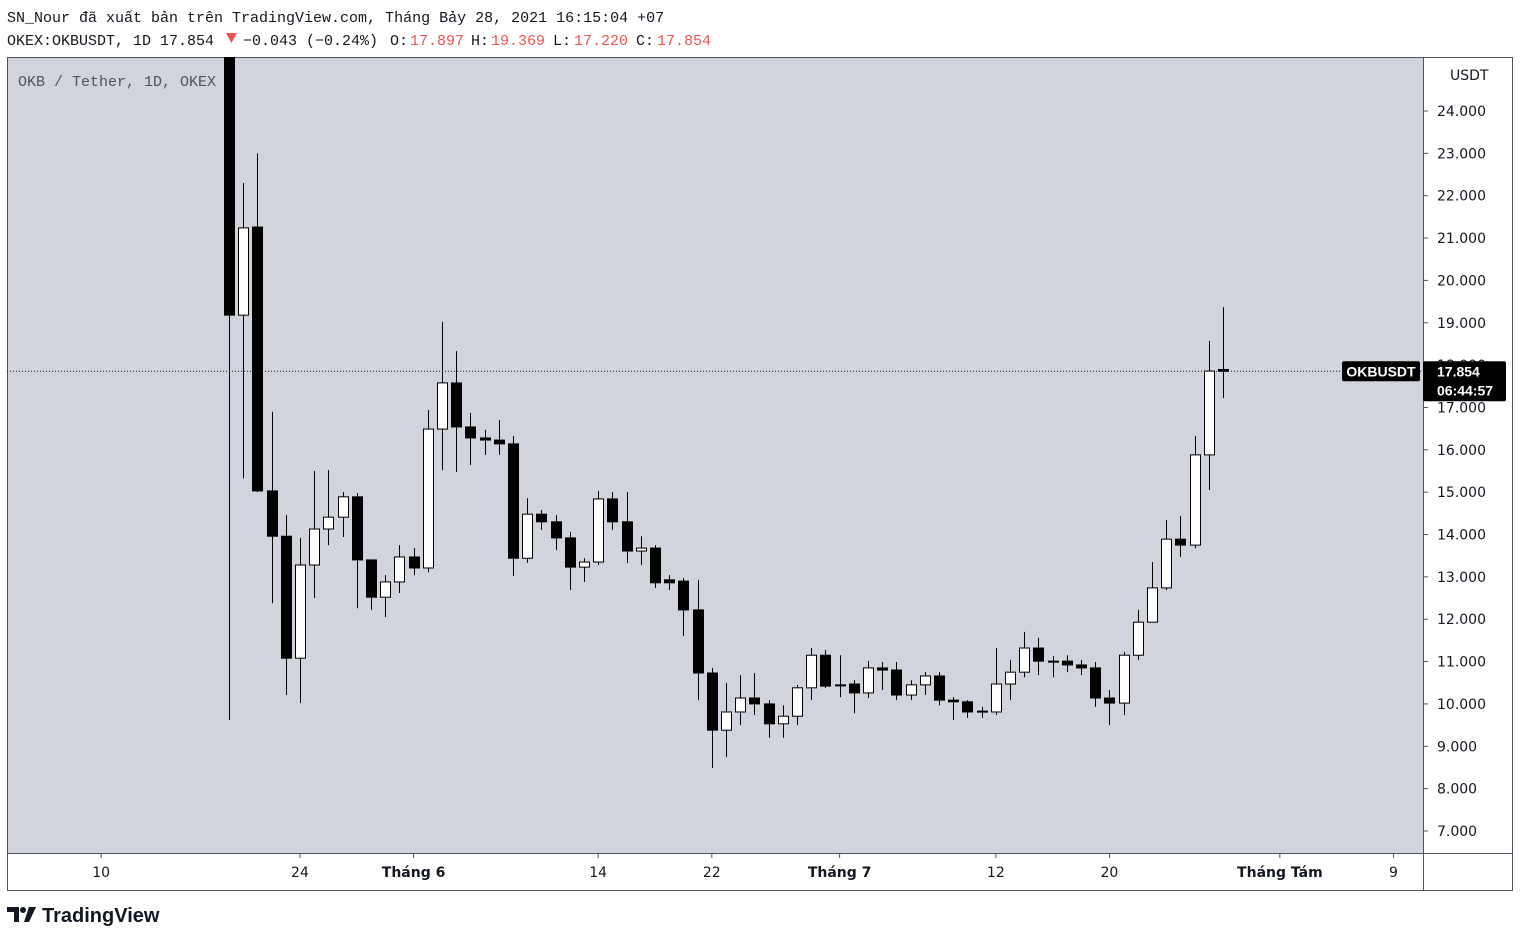 The width and height of the screenshot is (1520, 930). I want to click on y-tick-label: 10.000, so click(1461, 705).